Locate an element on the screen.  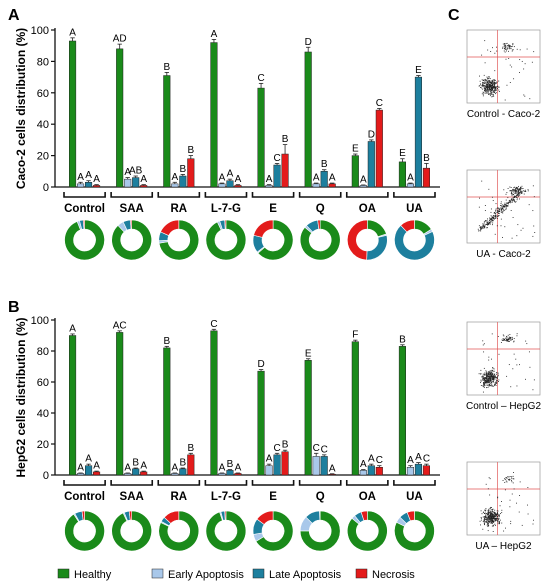
bar-healthy-e is located at coordinates (261, 423).